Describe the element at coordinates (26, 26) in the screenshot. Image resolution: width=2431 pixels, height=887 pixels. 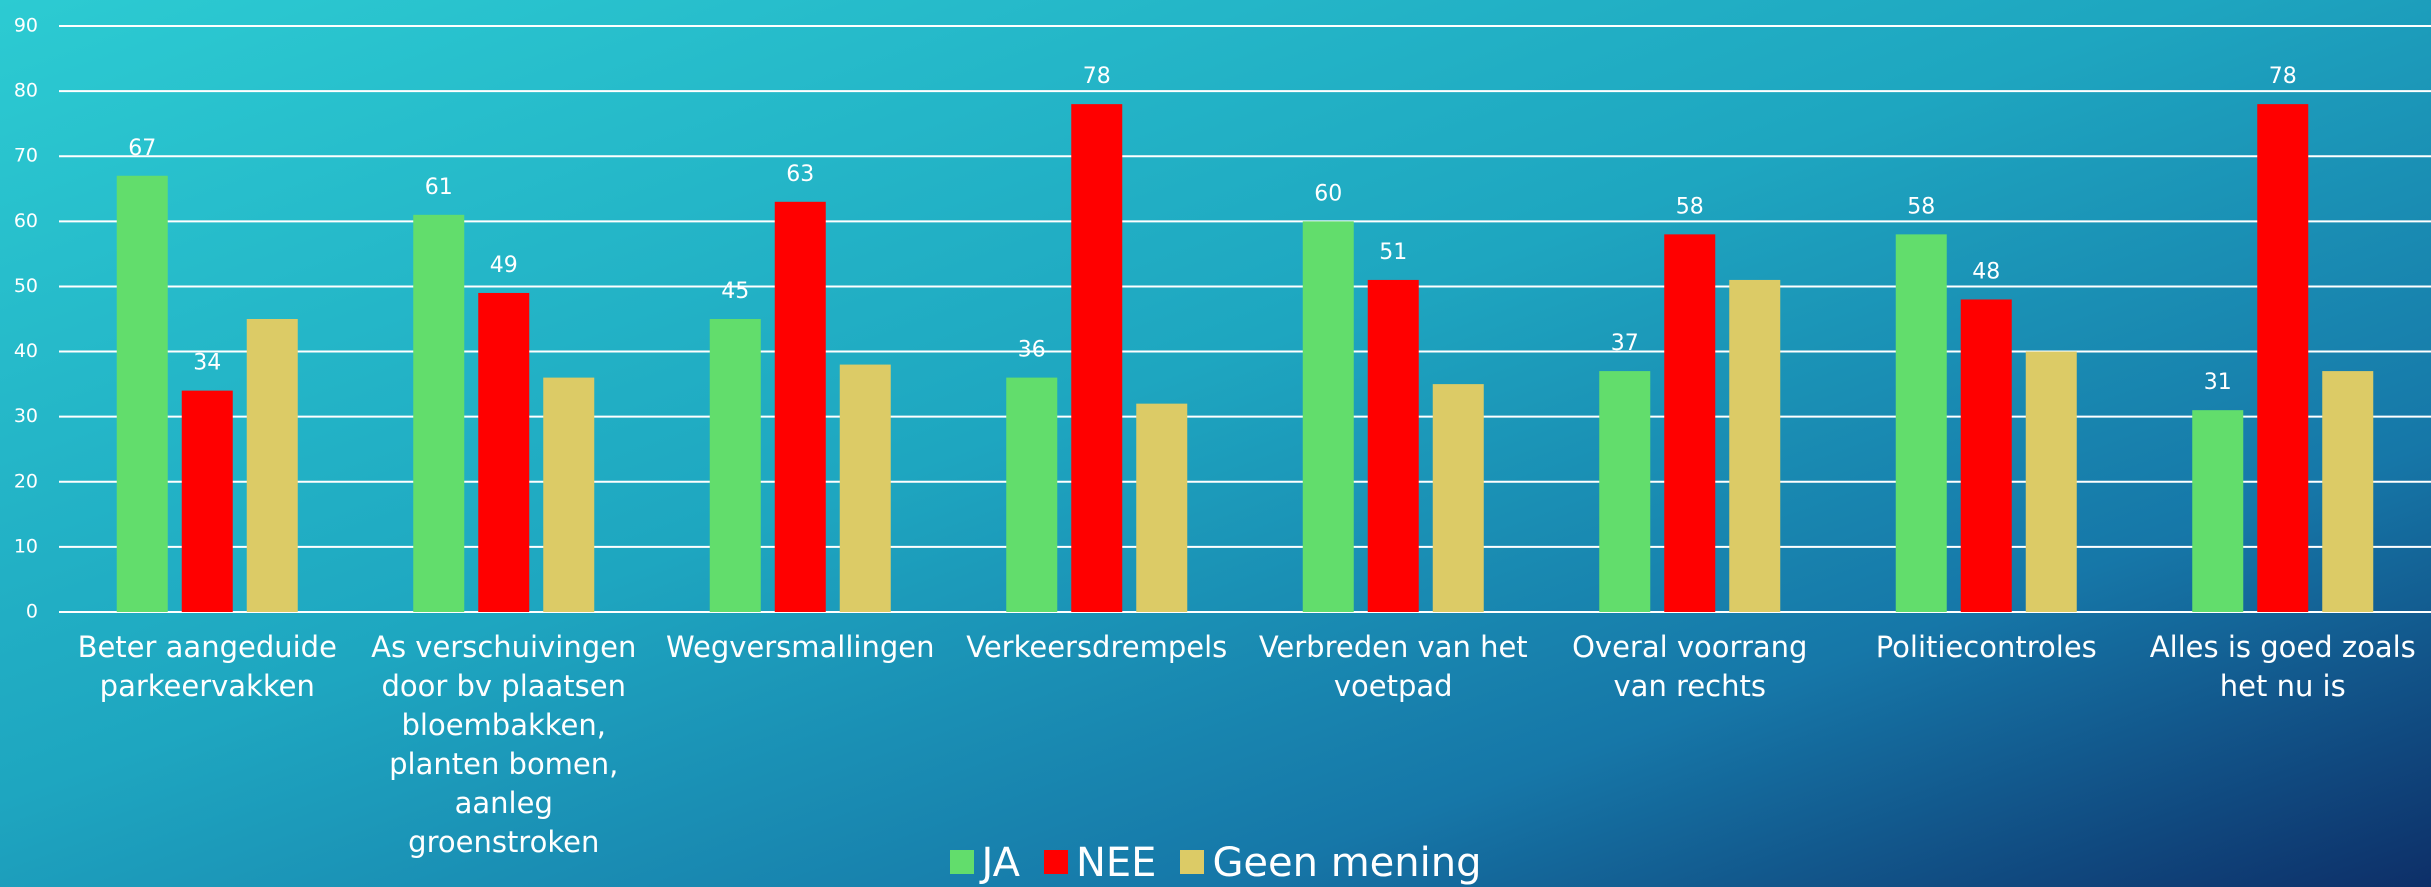
I see `y-tick-label: 90` at that location.